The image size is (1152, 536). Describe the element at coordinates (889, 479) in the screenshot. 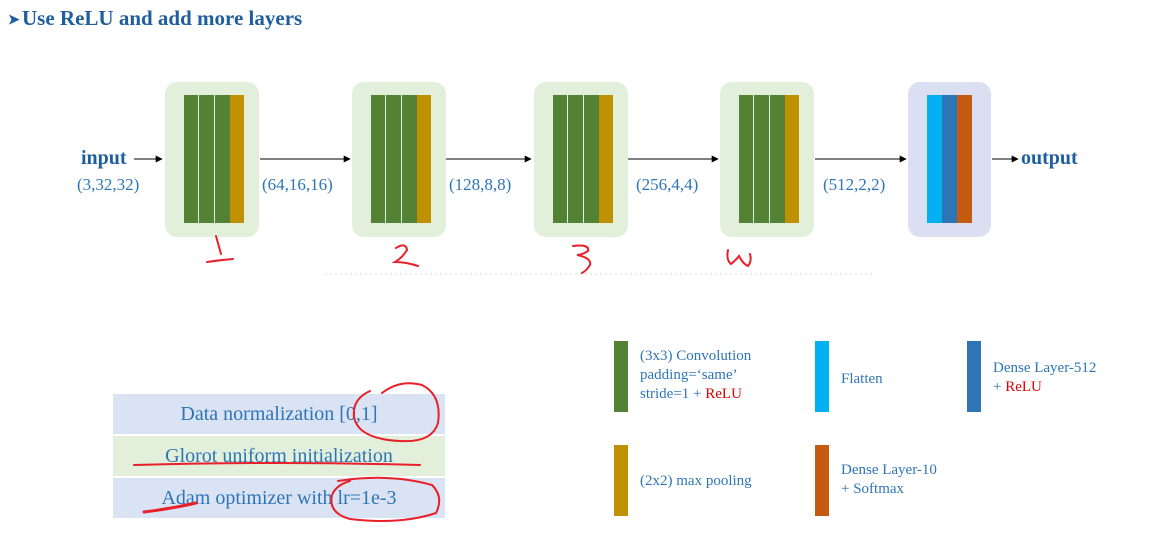

I see `legend-dense10-text: Dense Layer-10 + Softmax` at that location.